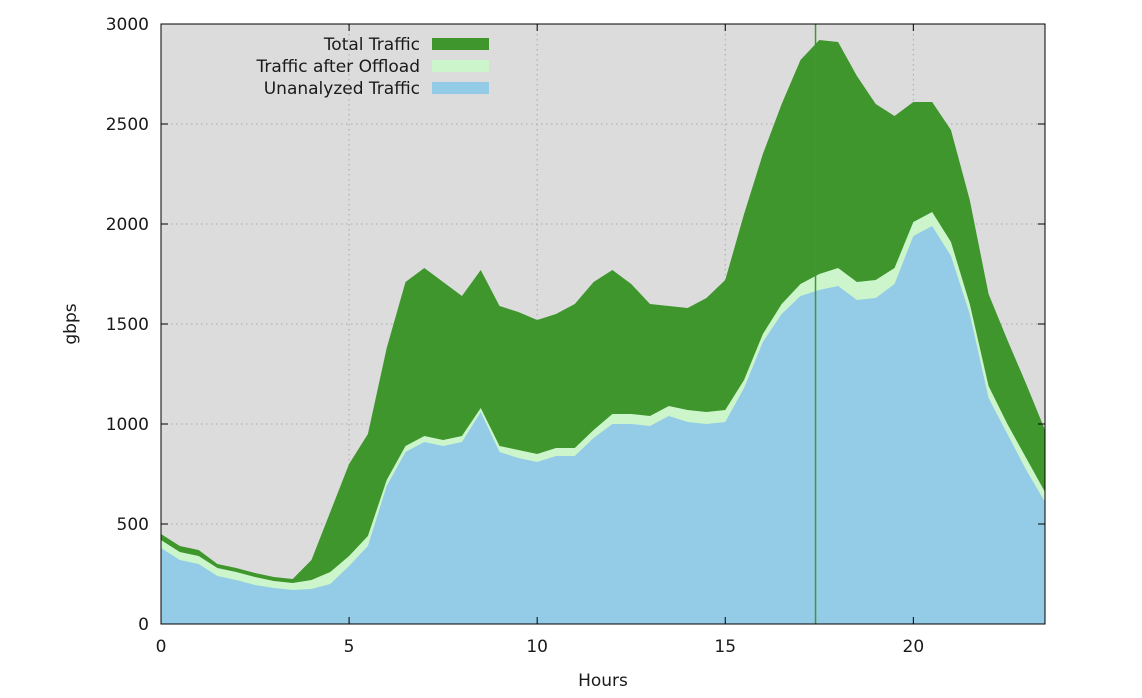  What do you see at coordinates (127, 325) in the screenshot?
I see `y-tick-label: 1500` at bounding box center [127, 325].